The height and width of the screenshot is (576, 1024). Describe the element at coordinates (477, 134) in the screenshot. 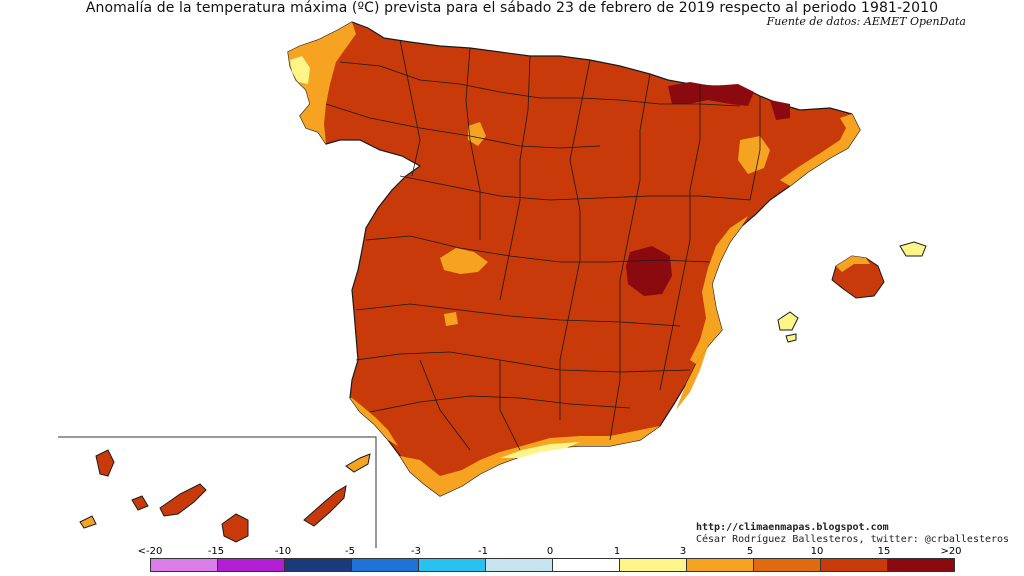

I see `duero-warm-patch` at that location.